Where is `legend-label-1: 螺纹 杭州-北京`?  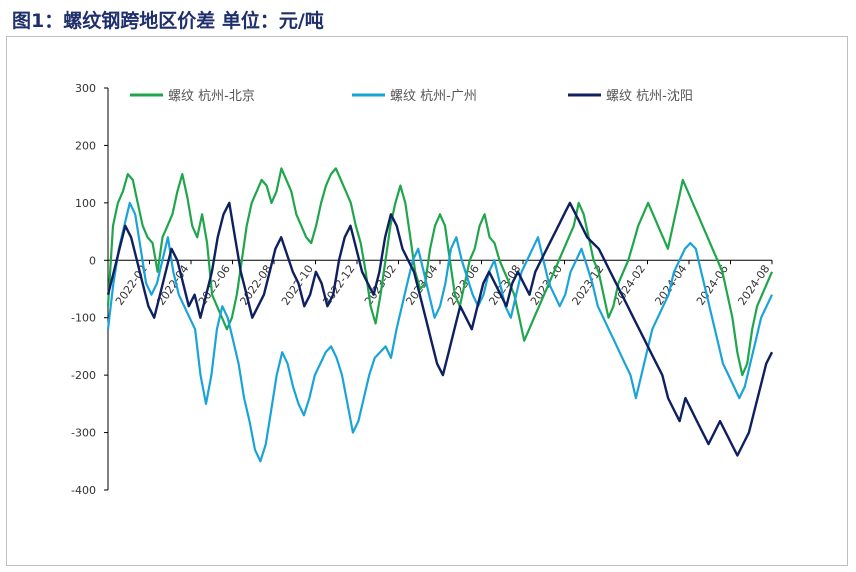
legend-label-1: 螺纹 杭州-北京 is located at coordinates (211, 96).